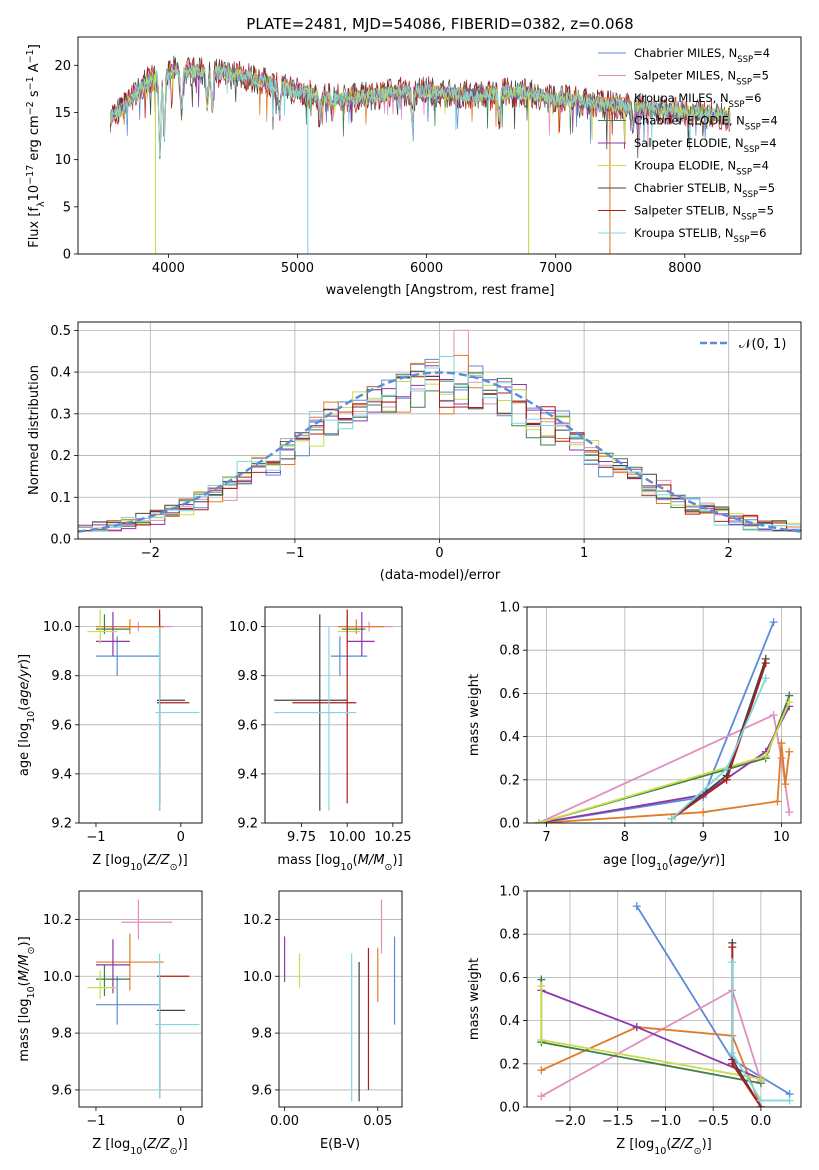 This screenshot has width=819, height=1170. I want to click on y-axis-label: age [log10(age/yr)], so click(27, 715).